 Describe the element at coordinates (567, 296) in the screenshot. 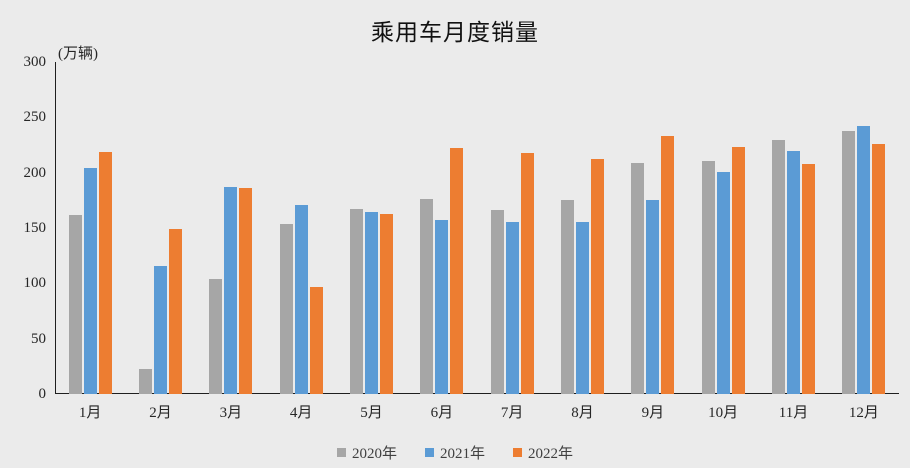

I see `bar-2020年-8月` at that location.